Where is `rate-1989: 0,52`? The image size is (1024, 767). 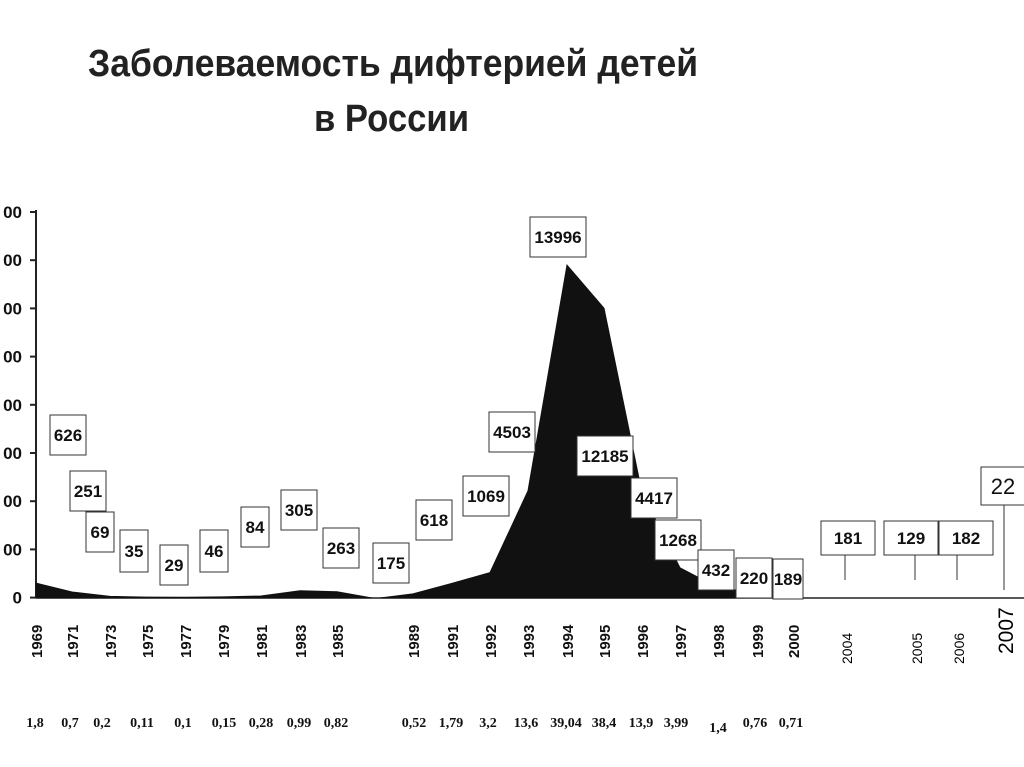
rate-1989: 0,52 is located at coordinates (414, 723).